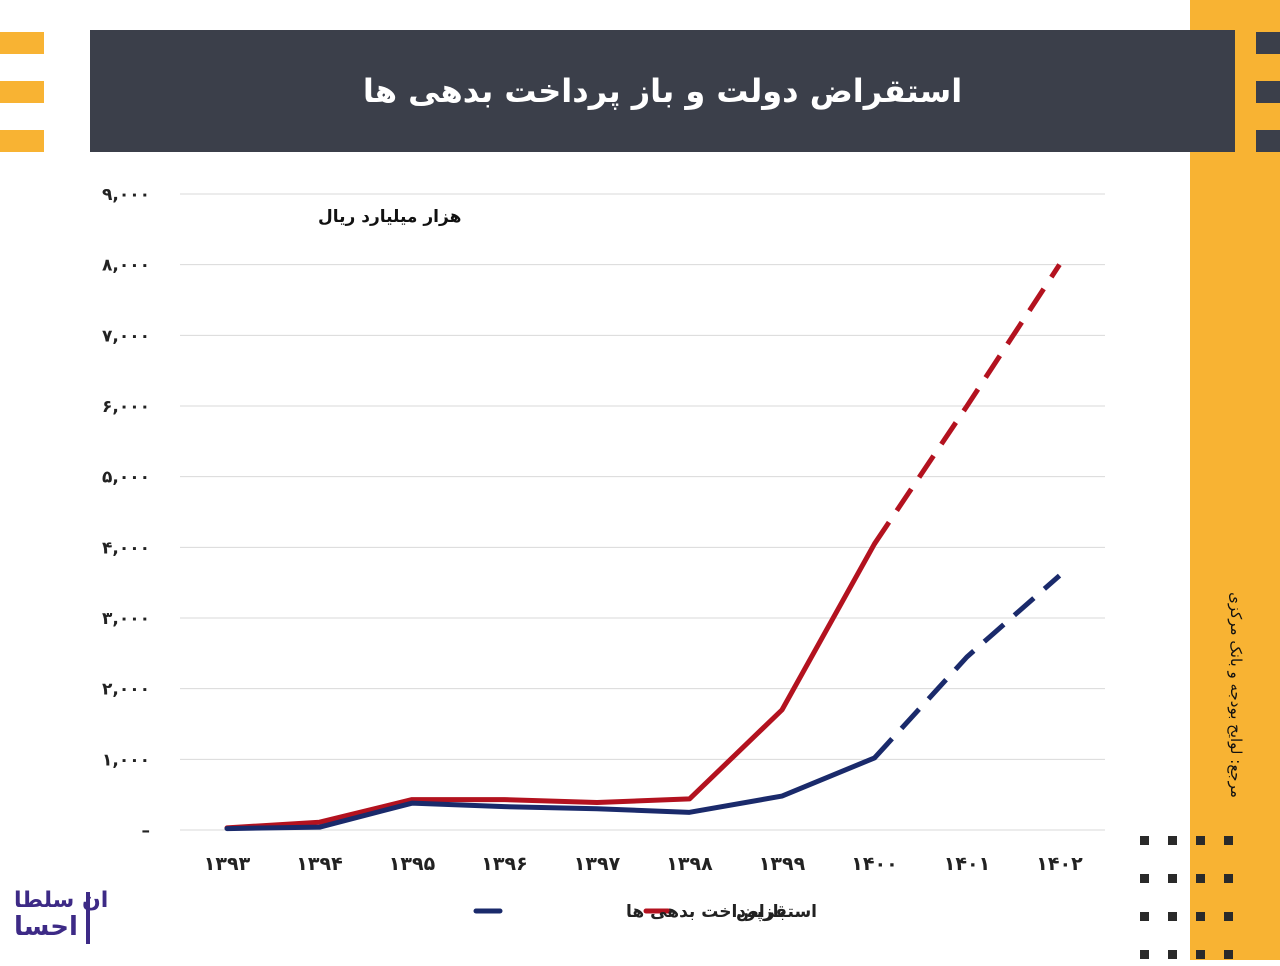 The image size is (1280, 966). Describe the element at coordinates (126, 478) in the screenshot. I see `y-tick-label: ۵,۰۰۰` at that location.